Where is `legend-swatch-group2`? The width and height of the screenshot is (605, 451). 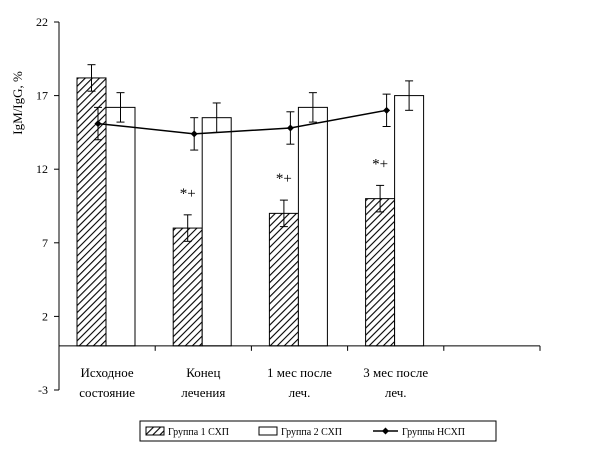 legend-swatch-group2 is located at coordinates (268, 431).